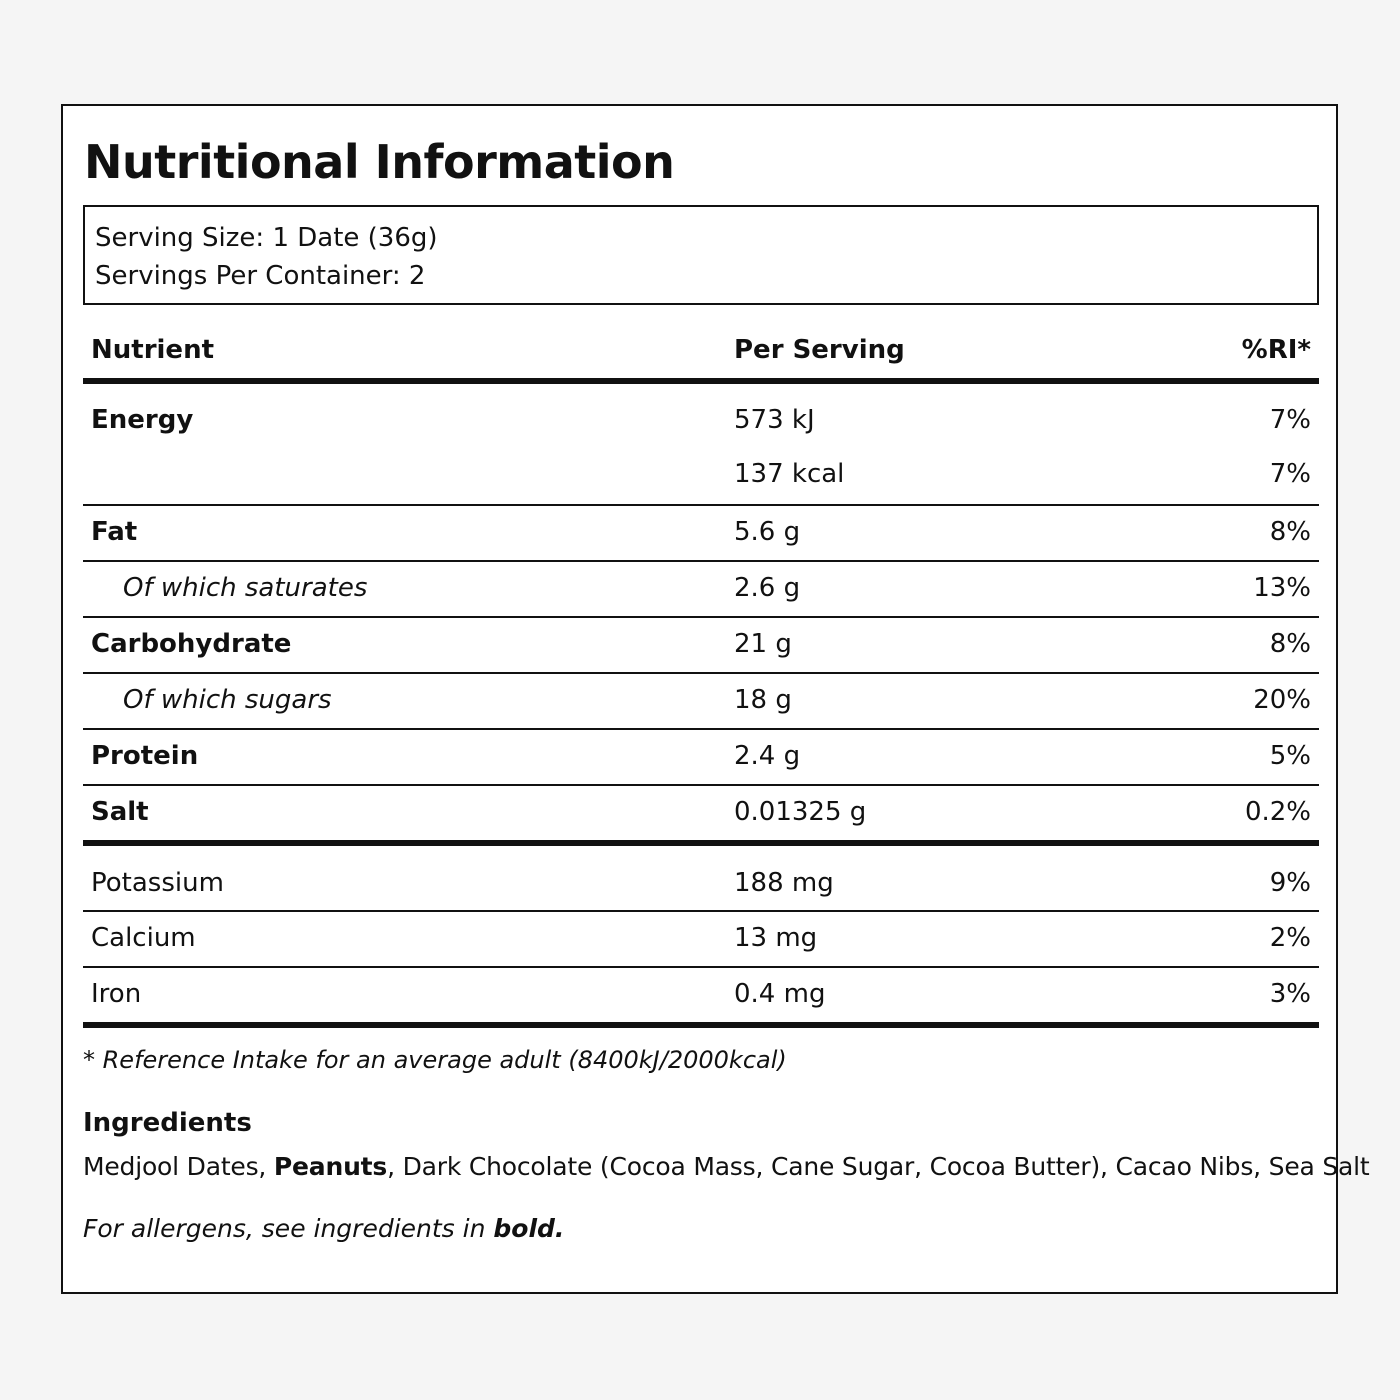  What do you see at coordinates (379, 162) in the screenshot?
I see `label-title: Nutritional Information` at bounding box center [379, 162].